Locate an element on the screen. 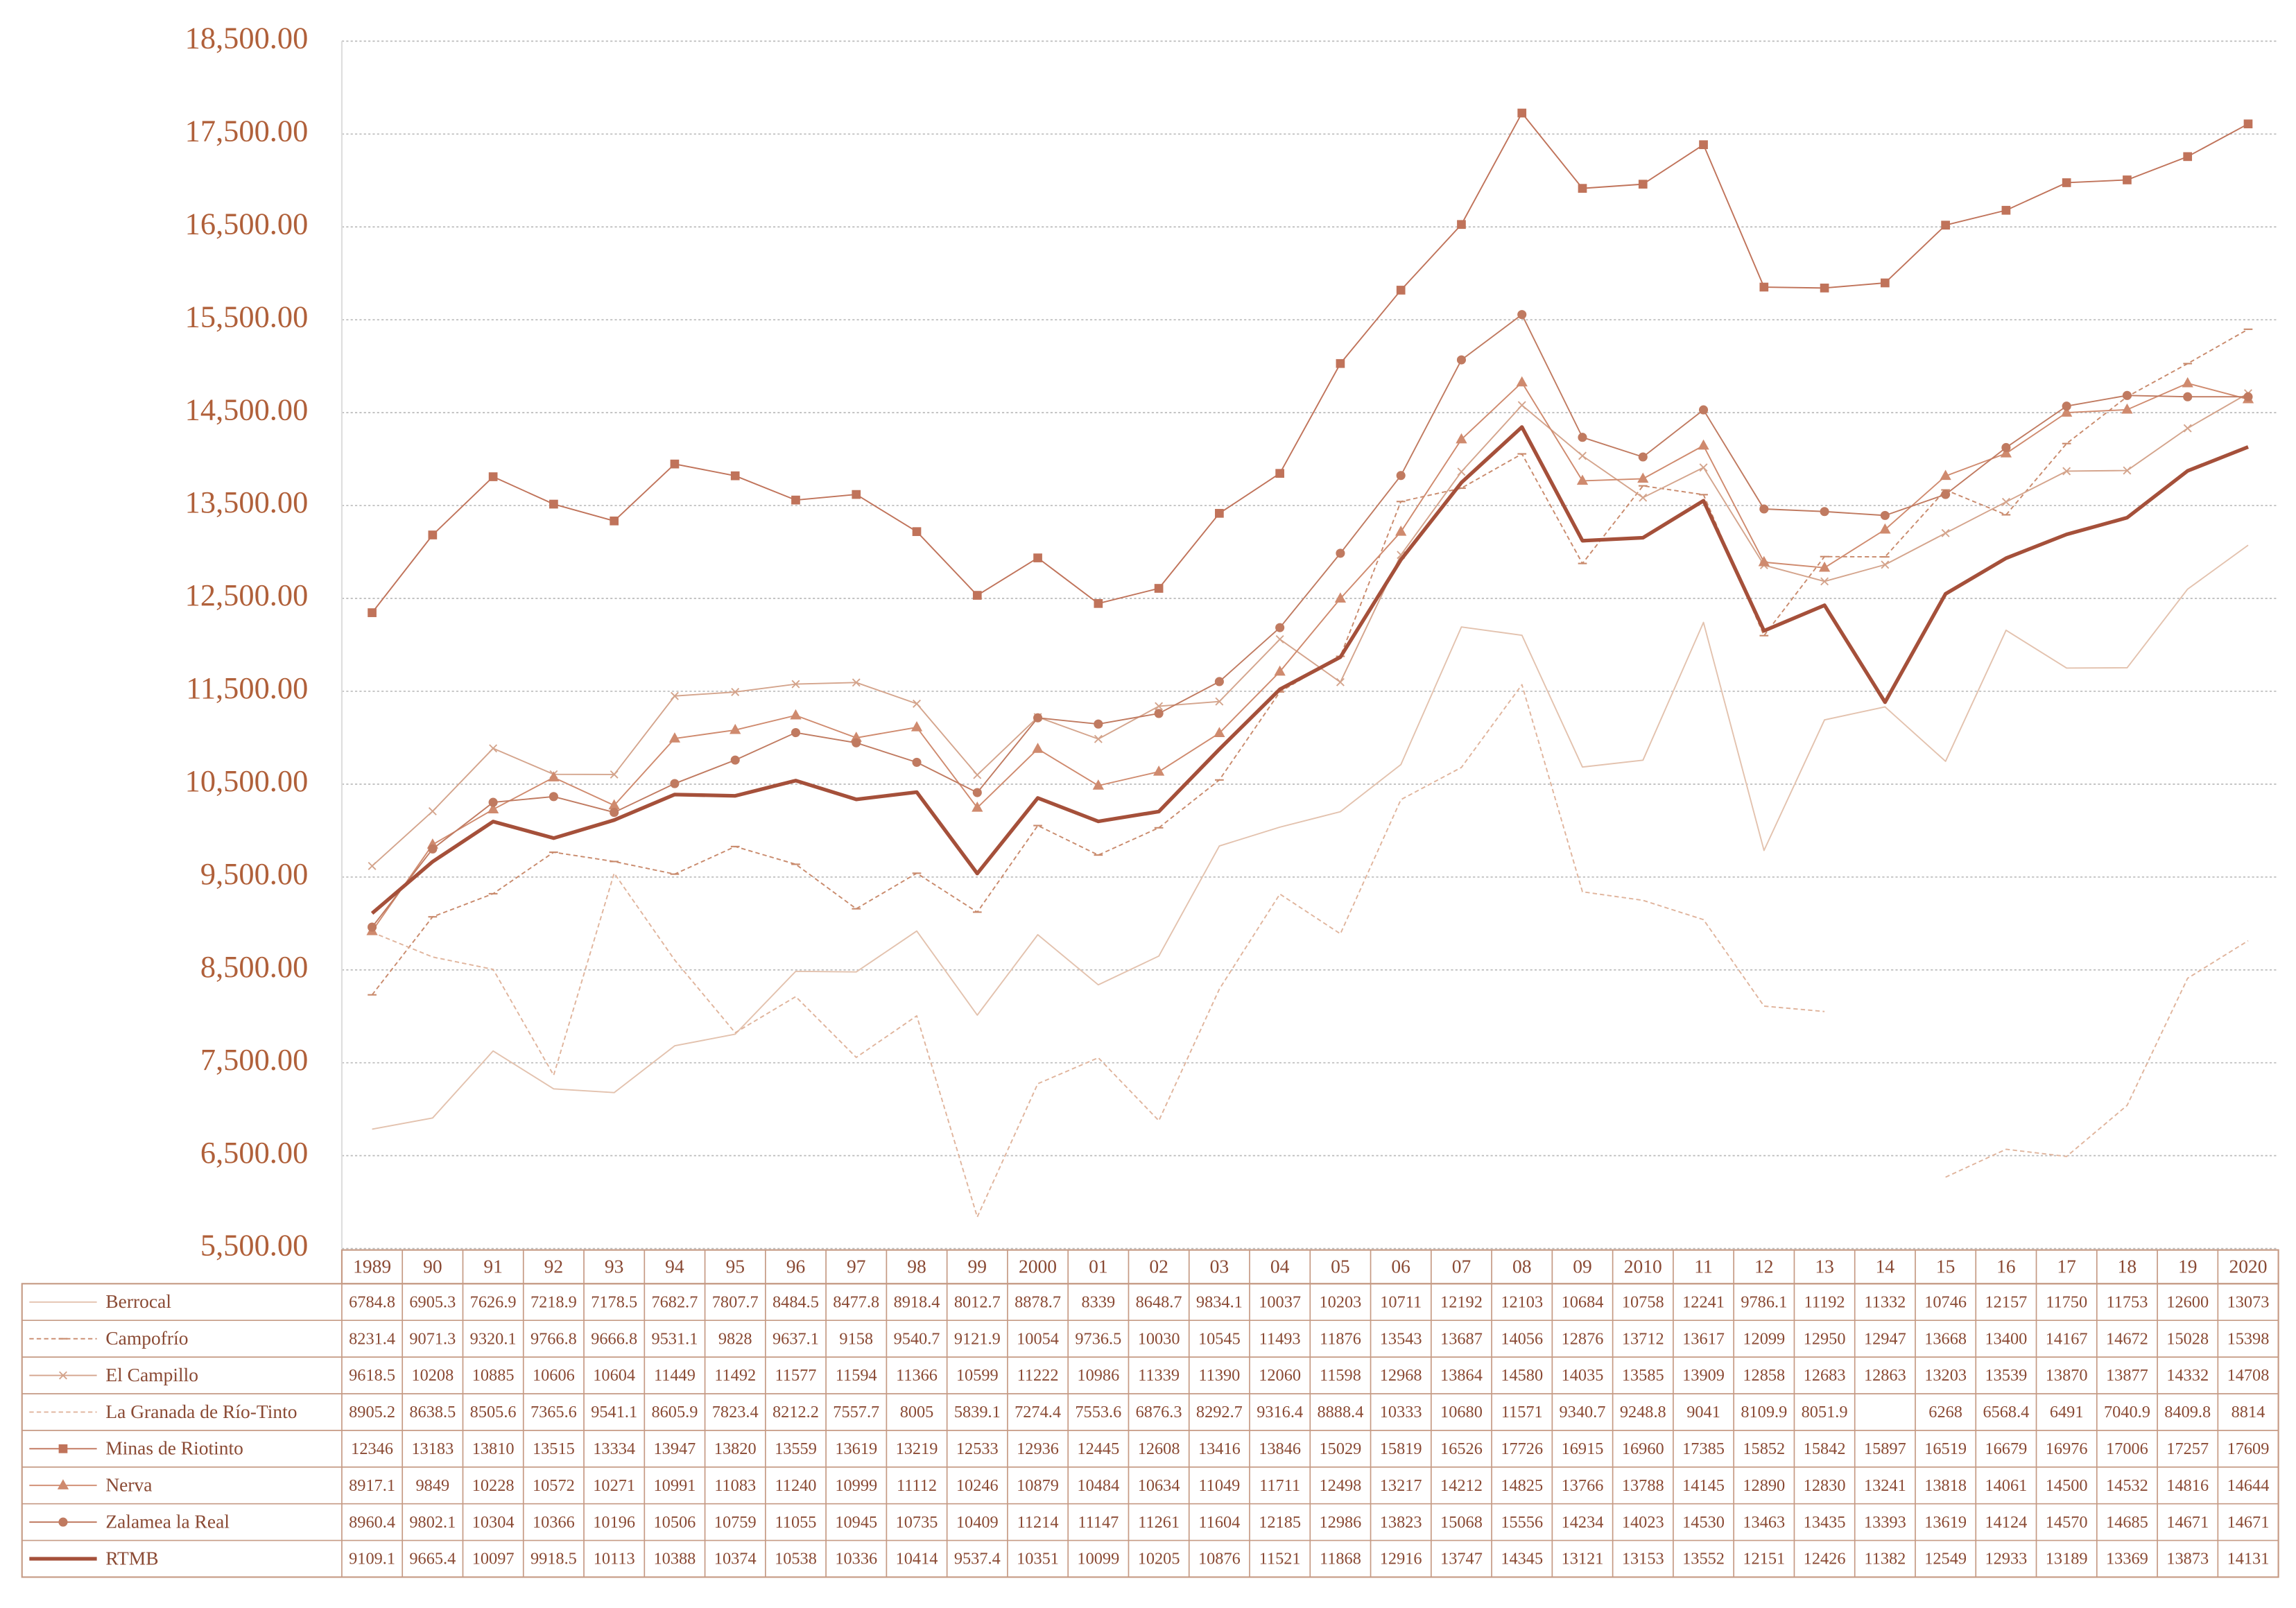  table-cell: 8960.4 is located at coordinates (372, 1522).